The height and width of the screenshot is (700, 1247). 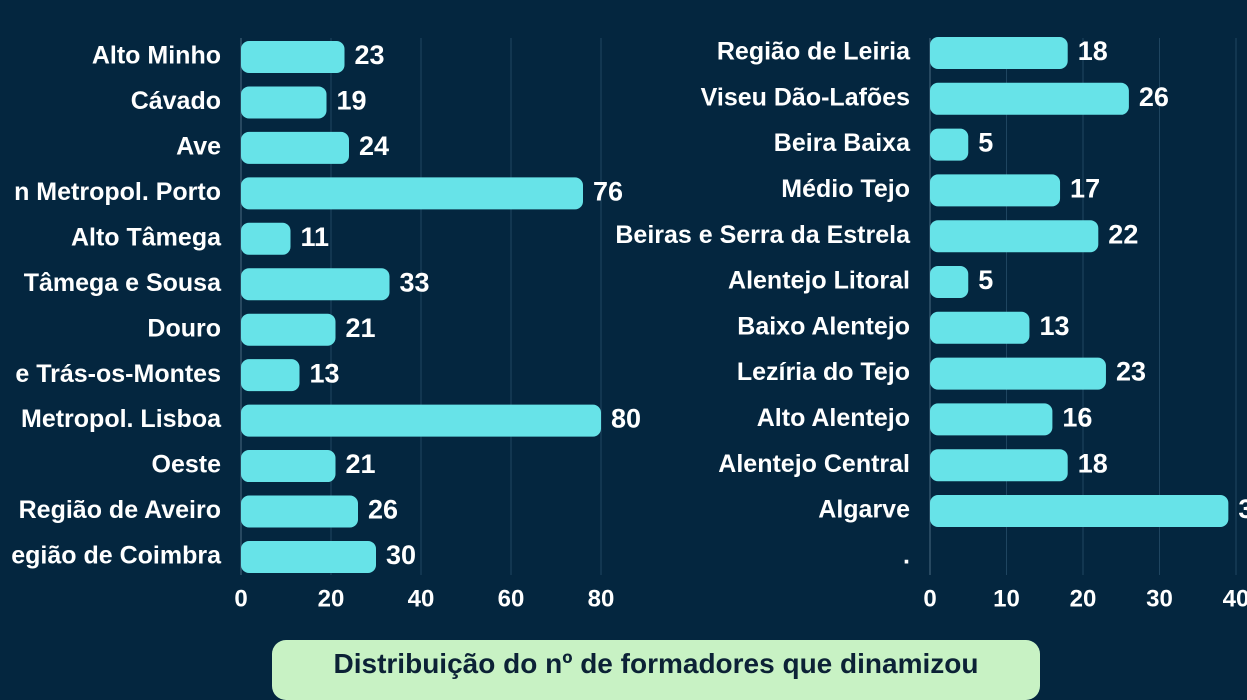 What do you see at coordinates (833, 418) in the screenshot?
I see `y-tick-label: Alto Alentejo` at bounding box center [833, 418].